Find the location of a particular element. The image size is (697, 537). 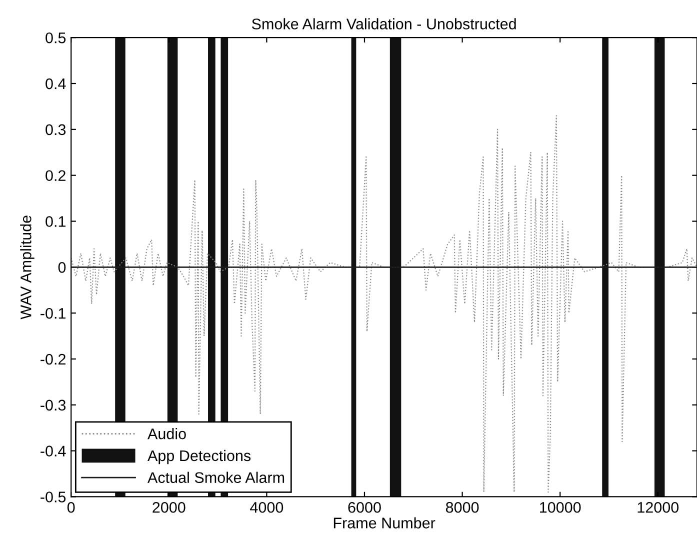

y-tick-label: -0.5 is located at coordinates (53, 497).